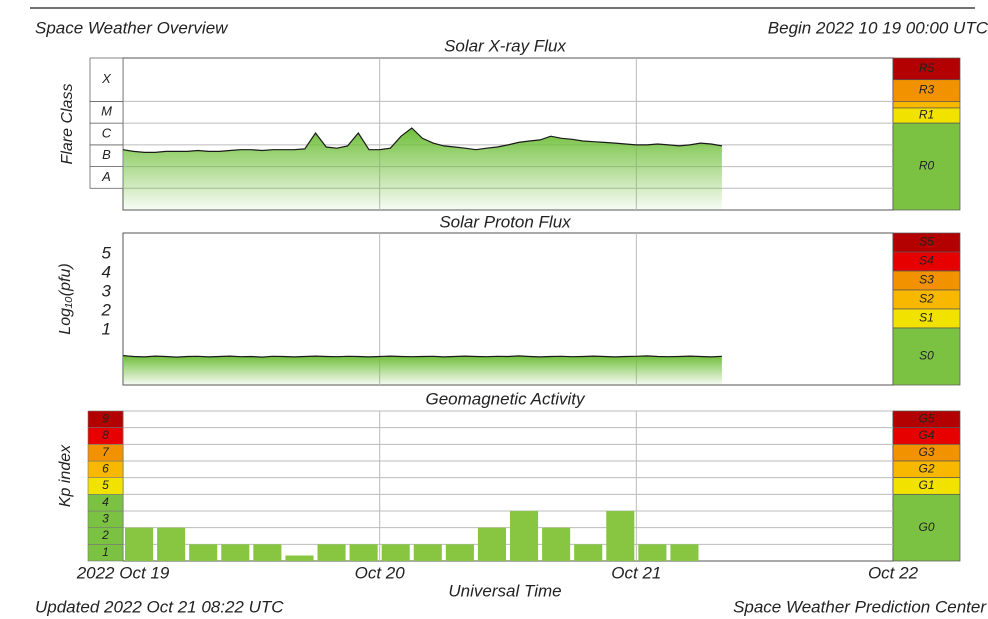  I want to click on y-tick-label: 9, so click(105, 419).